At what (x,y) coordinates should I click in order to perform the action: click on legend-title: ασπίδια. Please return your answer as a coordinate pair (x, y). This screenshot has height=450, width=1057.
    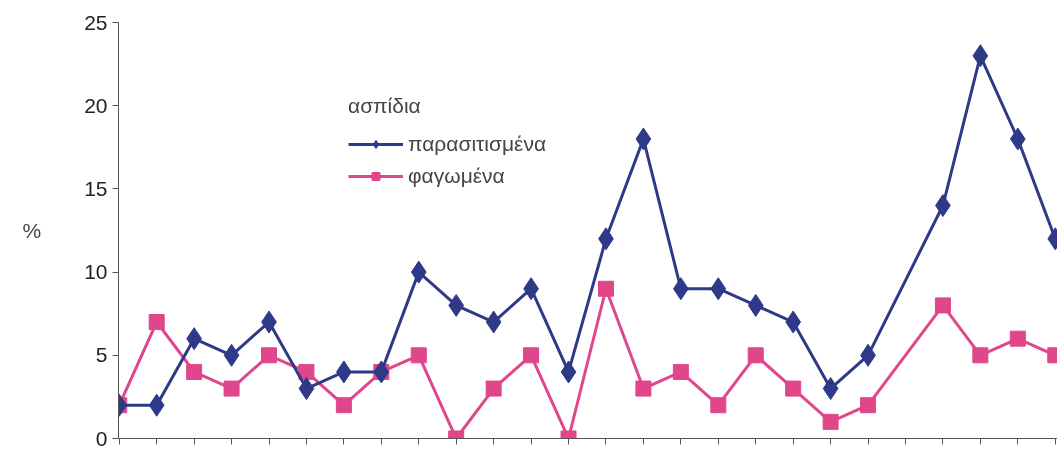
    Looking at the image, I should click on (385, 106).